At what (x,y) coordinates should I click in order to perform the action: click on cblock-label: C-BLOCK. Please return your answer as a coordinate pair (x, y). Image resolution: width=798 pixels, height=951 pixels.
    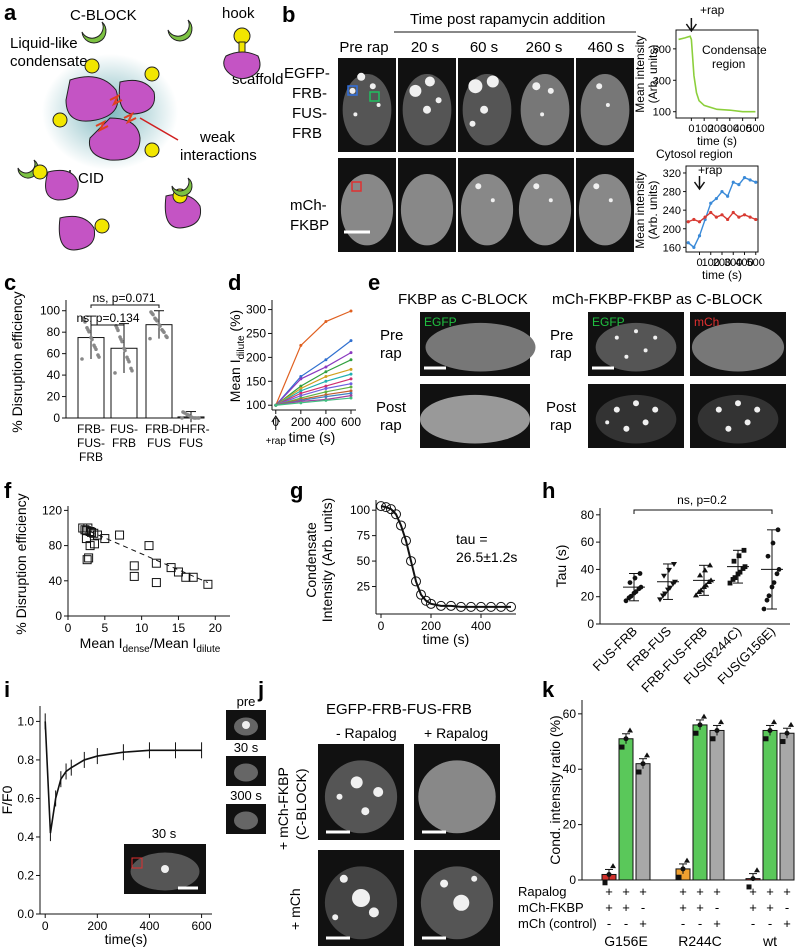
    Looking at the image, I should click on (103, 15).